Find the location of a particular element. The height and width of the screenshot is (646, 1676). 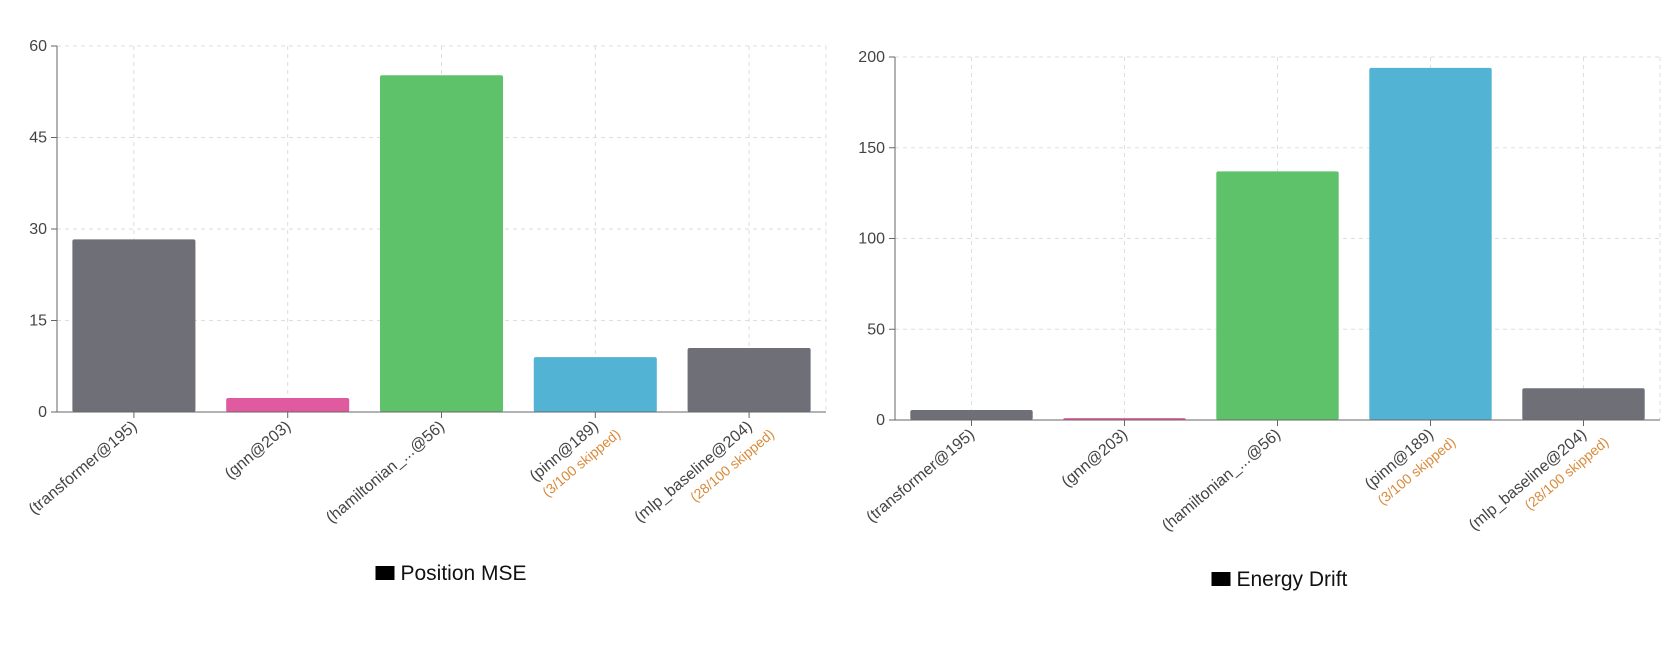

y-tick-label: 60 is located at coordinates (38, 46).